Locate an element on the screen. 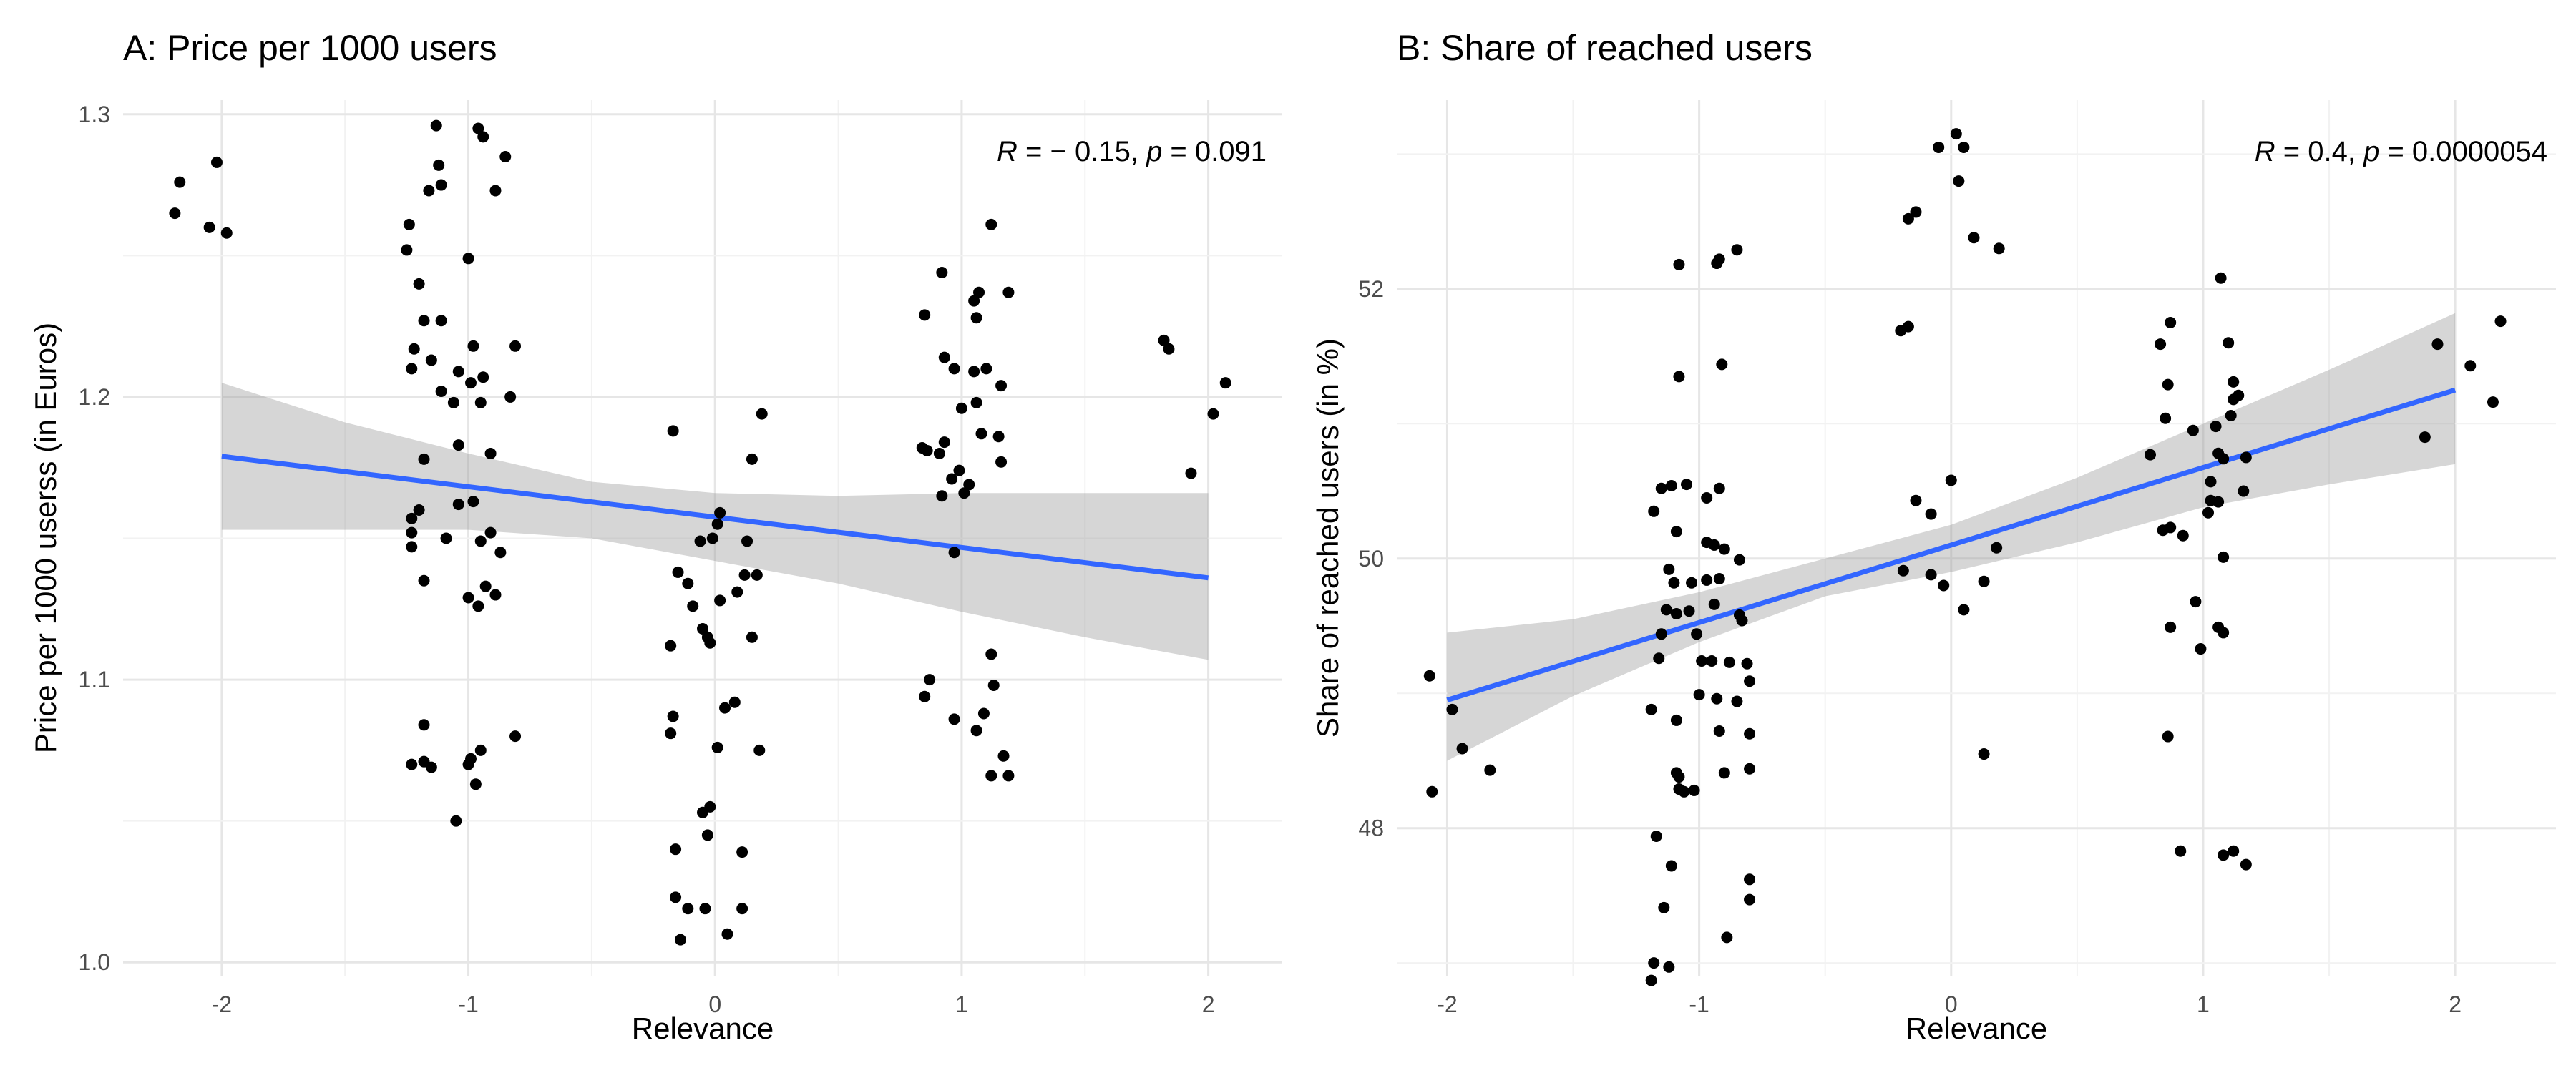 The image size is (2576, 1073). panel-a-y-axis-title: Price per 1000 userss (in Euros) is located at coordinates (45, 538).